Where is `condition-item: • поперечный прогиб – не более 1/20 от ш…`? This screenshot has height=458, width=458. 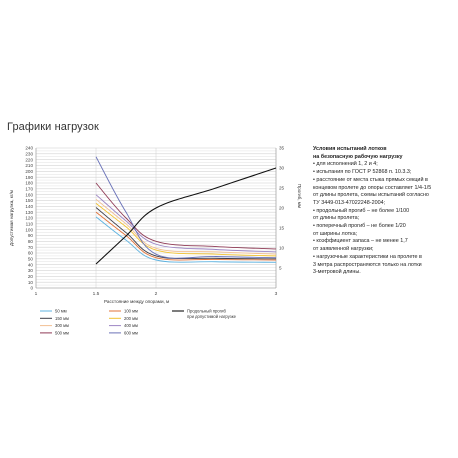
condition-item: • поперечный прогиб – не более 1/20 от ш… is located at coordinates (359, 230).